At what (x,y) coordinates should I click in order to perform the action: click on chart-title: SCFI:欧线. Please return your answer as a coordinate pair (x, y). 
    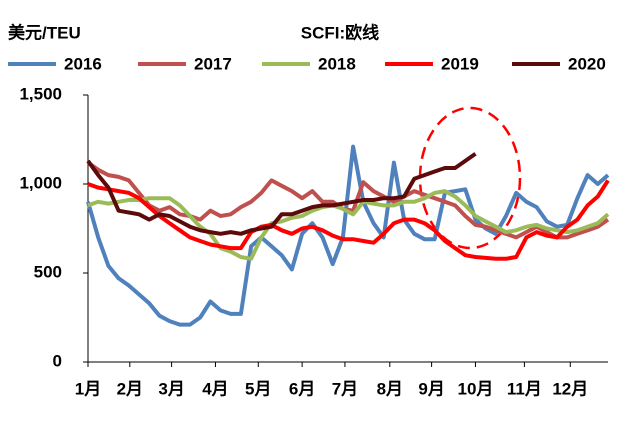
    Looking at the image, I should click on (340, 32).